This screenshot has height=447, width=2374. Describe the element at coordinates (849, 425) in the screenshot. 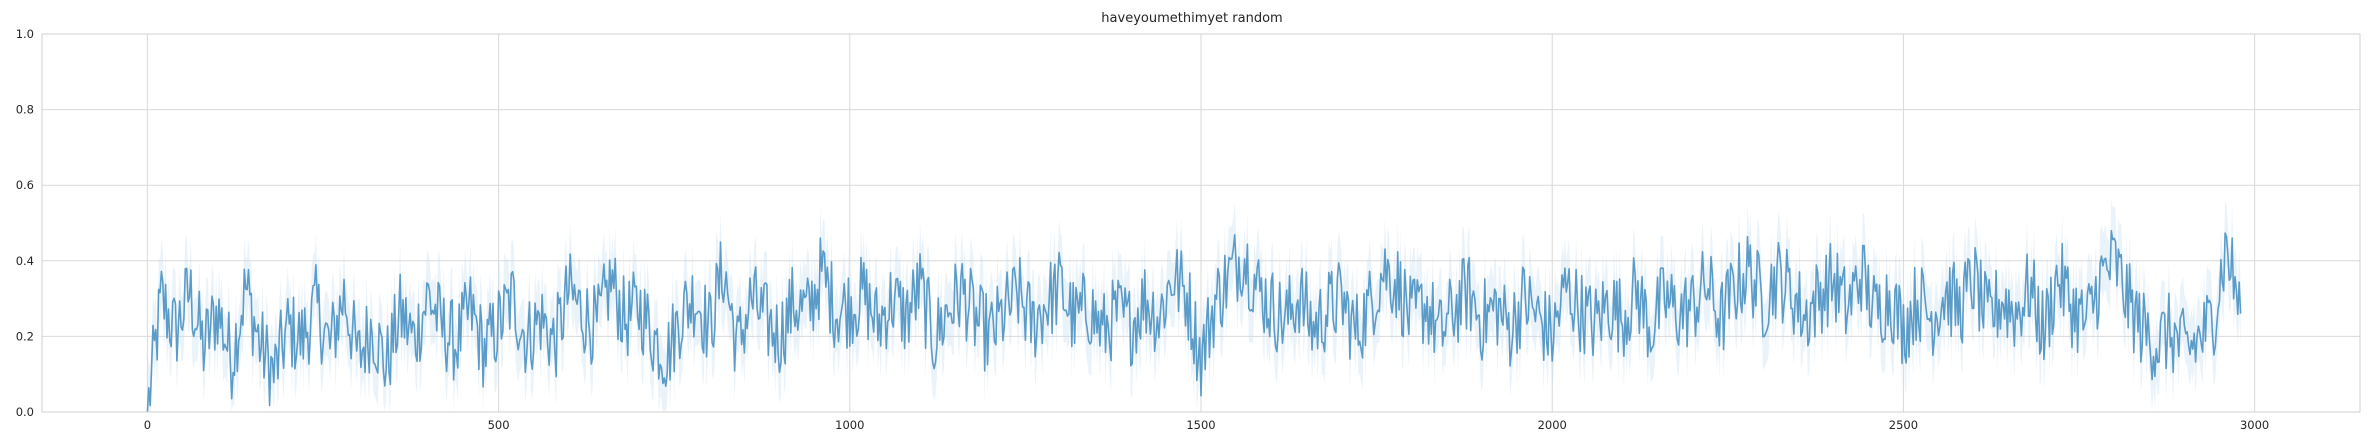

I see `x-tick-label: 1000` at that location.